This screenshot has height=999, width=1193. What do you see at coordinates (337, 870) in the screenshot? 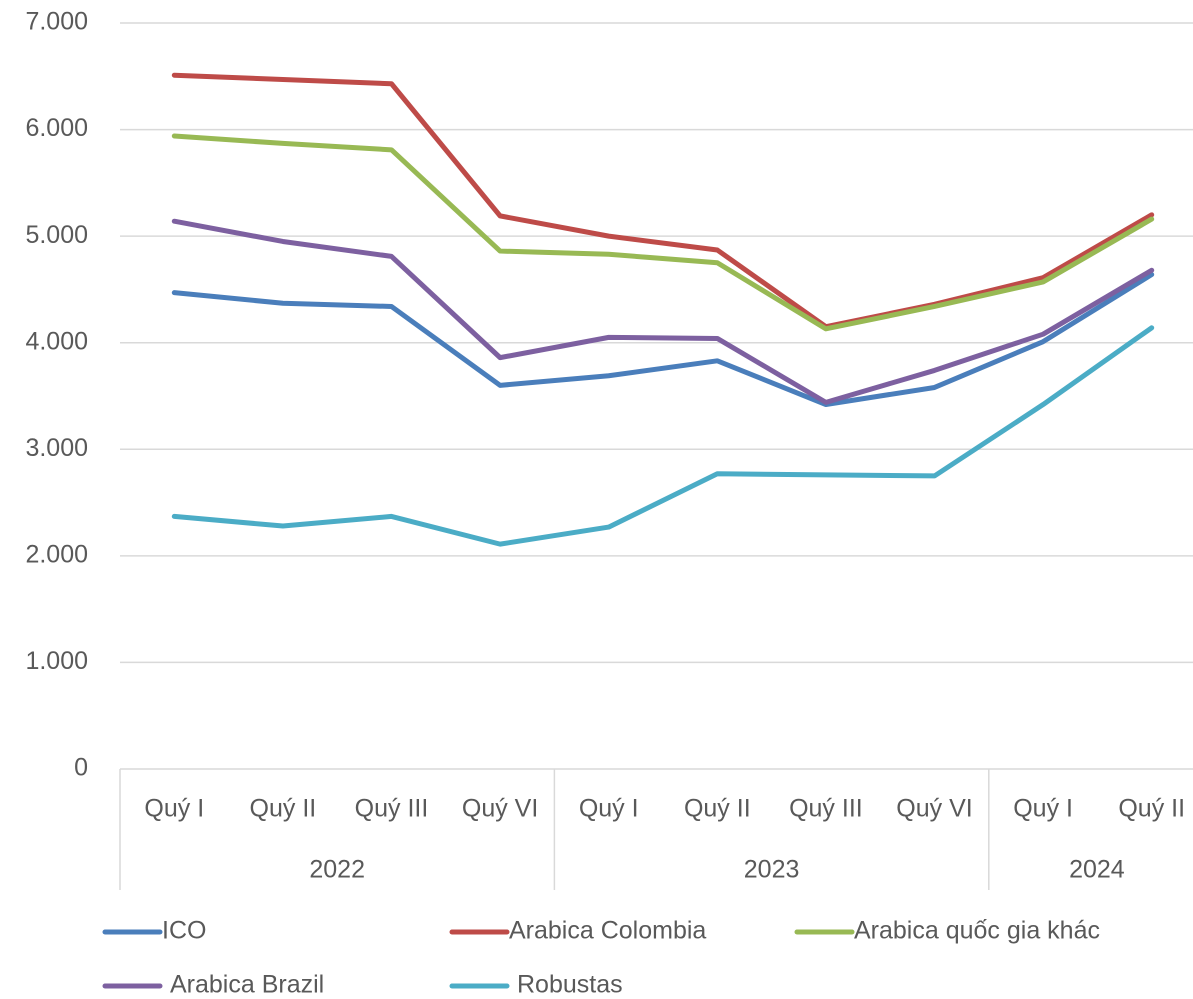
I see `group-label: 2022` at bounding box center [337, 870].